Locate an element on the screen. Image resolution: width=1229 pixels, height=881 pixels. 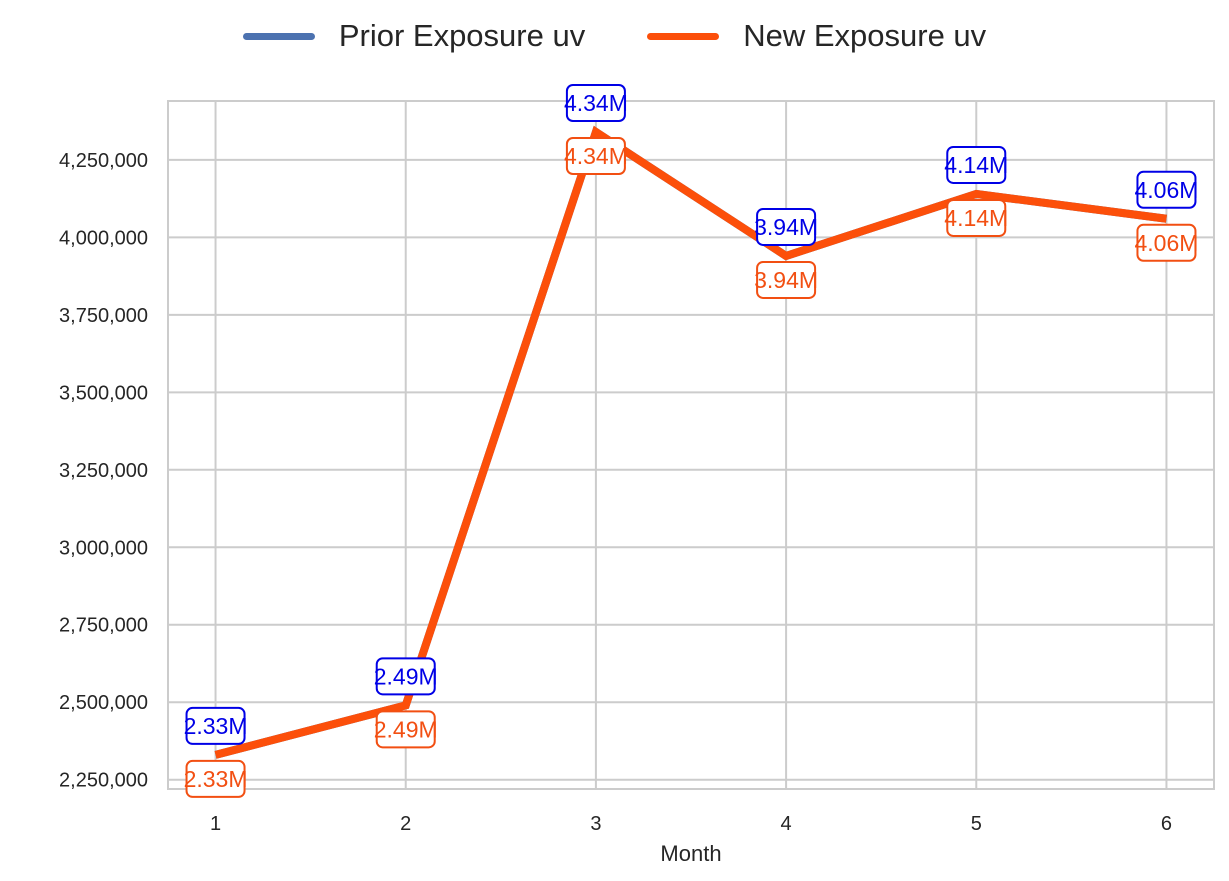
data-label-series0: 2.49M is located at coordinates (406, 676).